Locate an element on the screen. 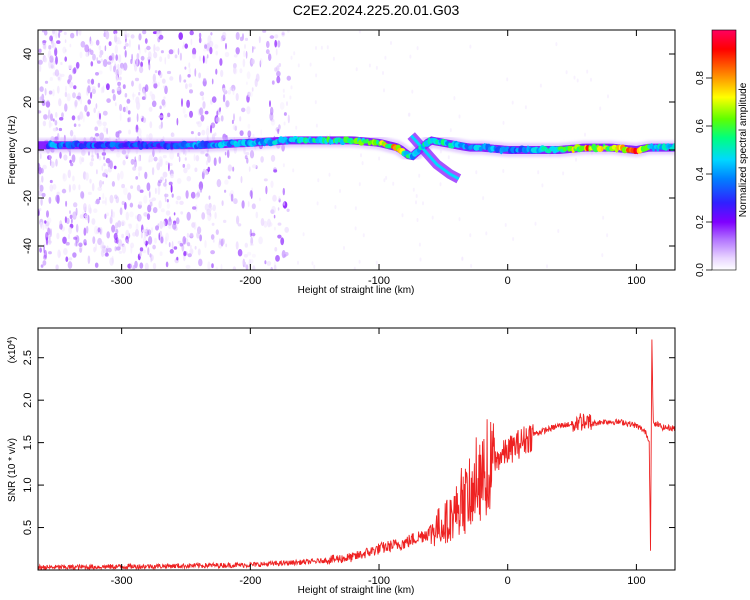 Image resolution: width=750 pixels, height=600 pixels. spectrogram-x-label: Height of straight line (km) is located at coordinates (356, 290).